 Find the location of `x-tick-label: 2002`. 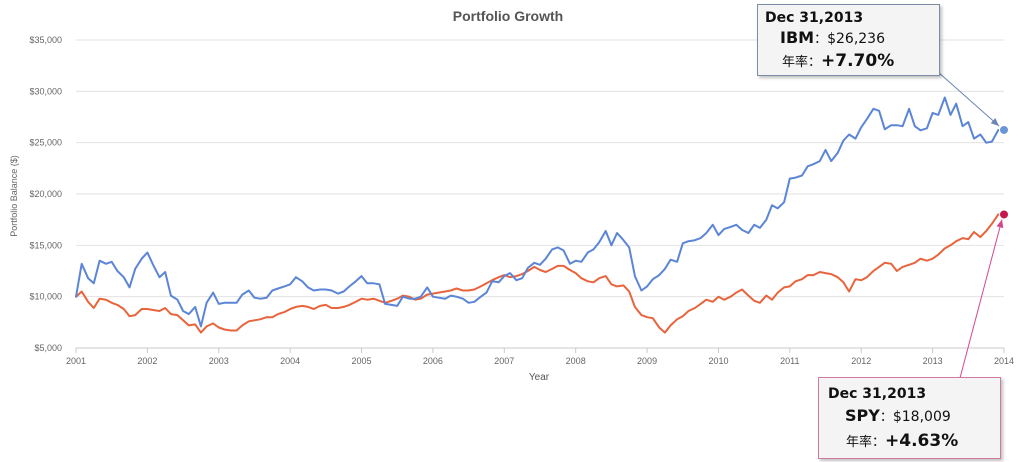

x-tick-label: 2002 is located at coordinates (147, 361).